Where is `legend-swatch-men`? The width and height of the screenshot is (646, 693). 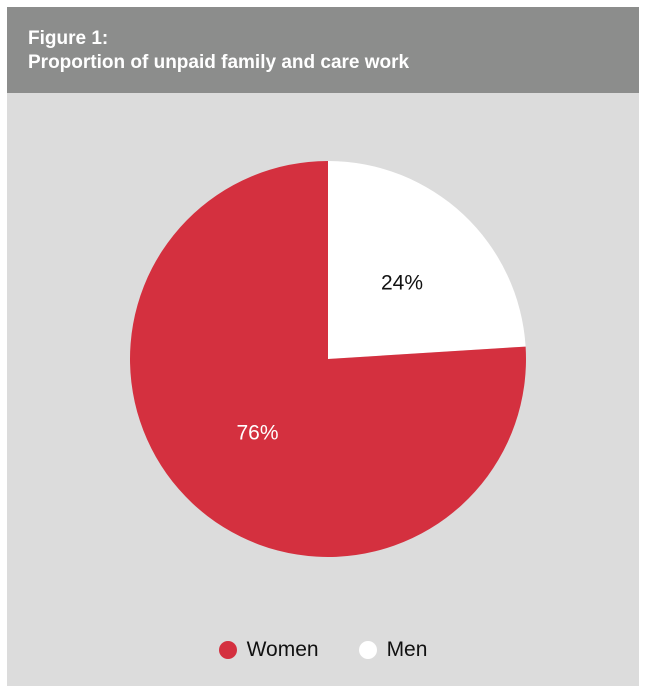 legend-swatch-men is located at coordinates (367, 650).